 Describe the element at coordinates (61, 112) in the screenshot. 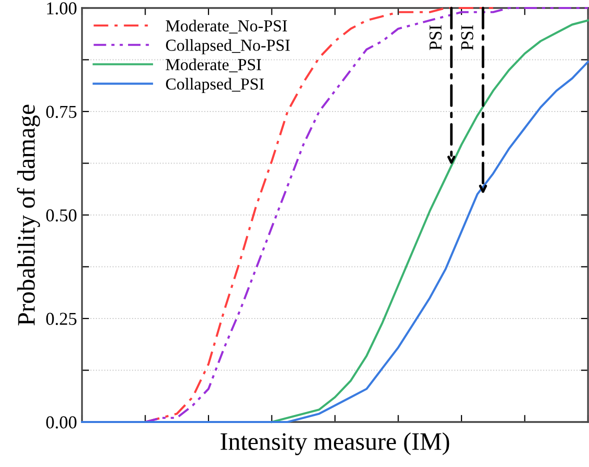

I see `y-tick-label: 0.75` at that location.